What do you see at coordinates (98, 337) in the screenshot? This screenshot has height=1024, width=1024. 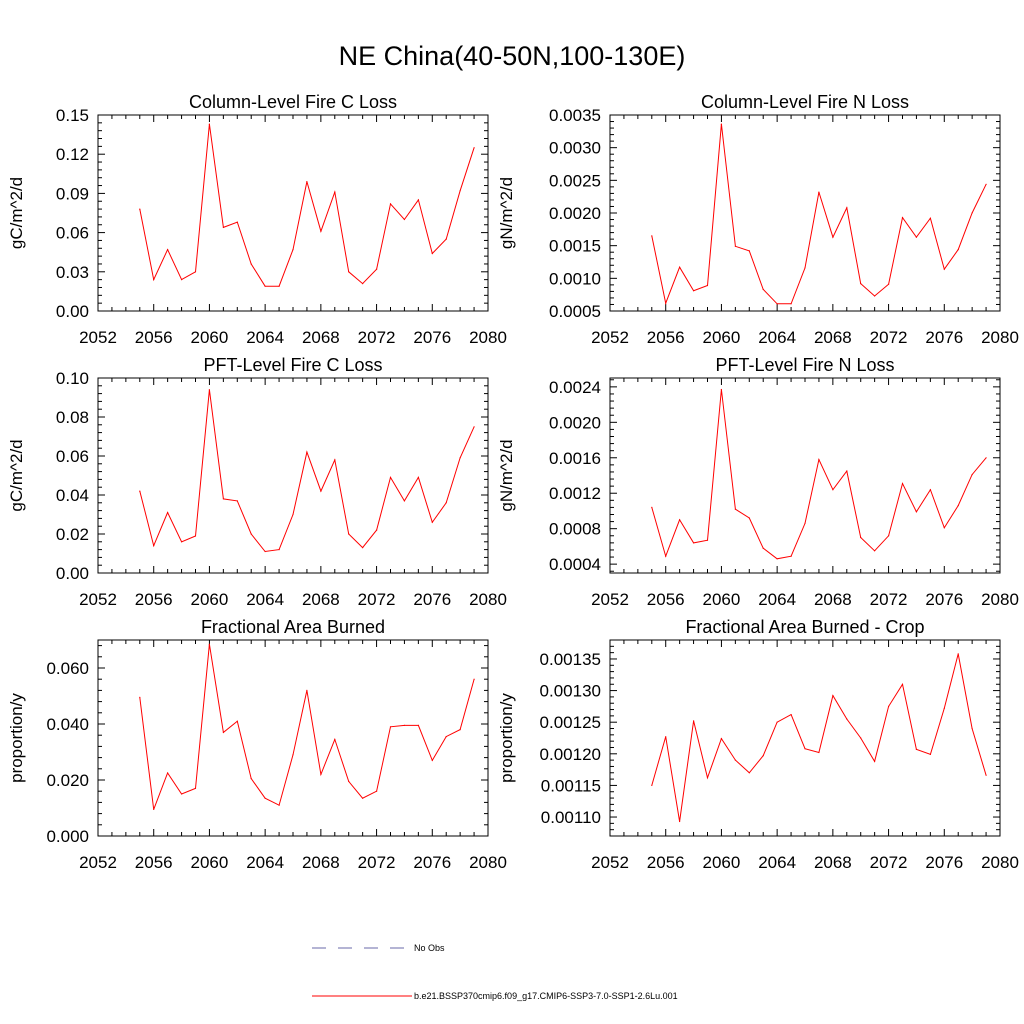 I see `x-tick-label: 2052` at bounding box center [98, 337].